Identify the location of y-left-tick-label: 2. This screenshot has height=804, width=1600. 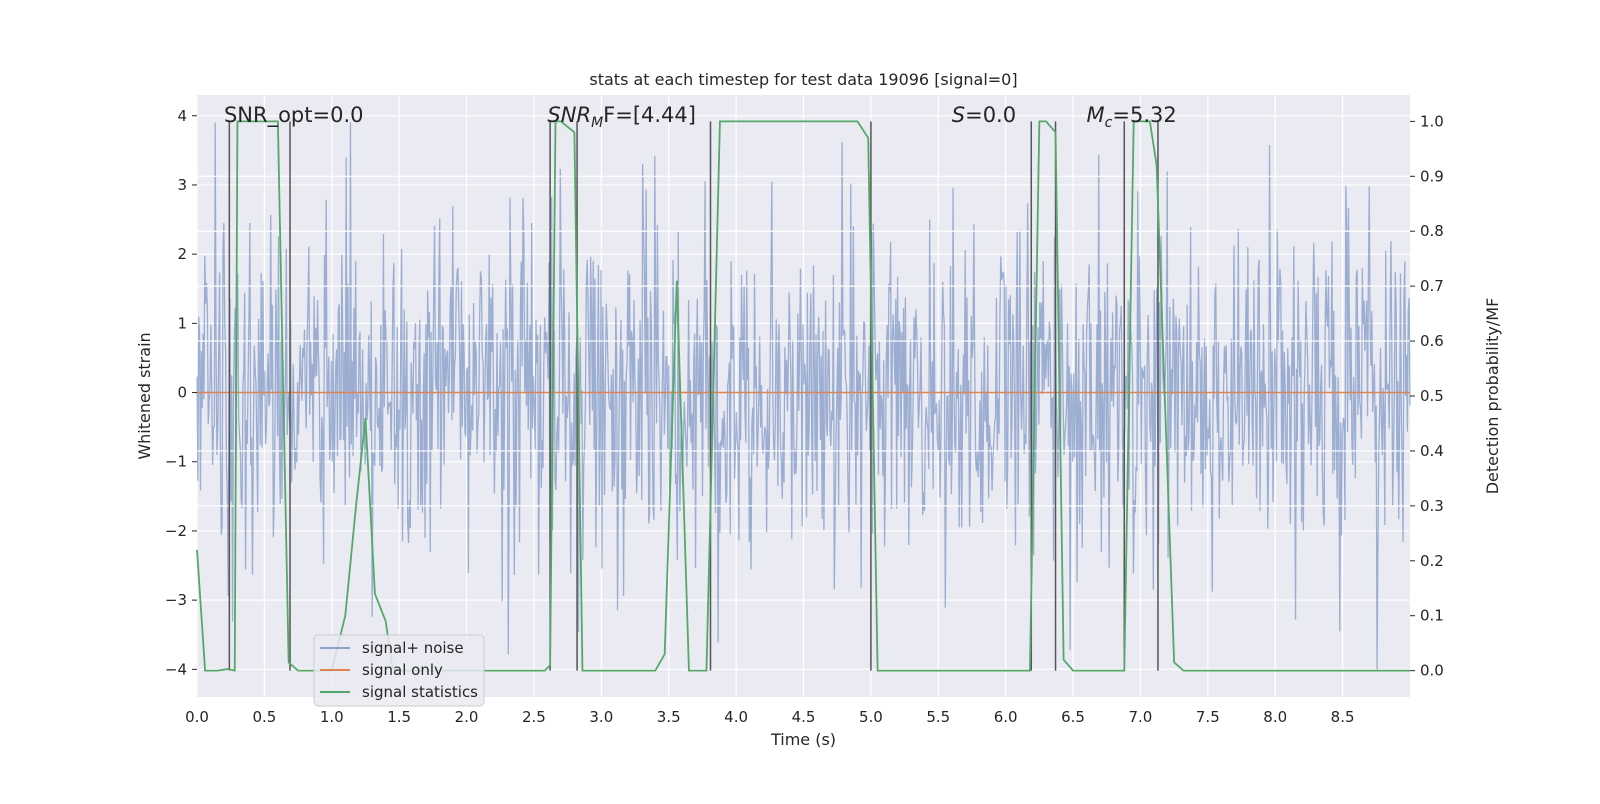
(182, 254).